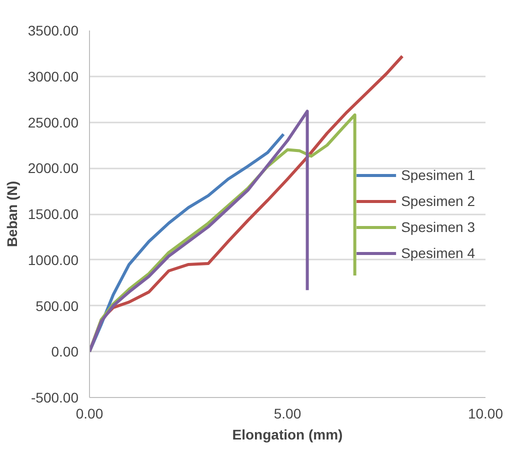  Describe the element at coordinates (486, 414) in the screenshot. I see `x-tick-label: 10.00` at that location.